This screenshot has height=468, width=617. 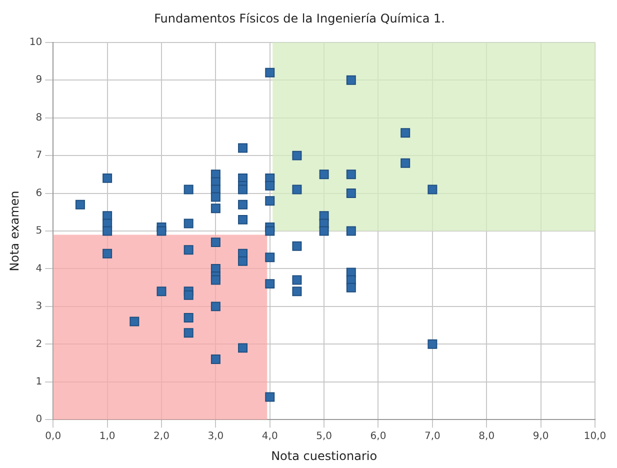 What do you see at coordinates (35, 42) in the screenshot?
I see `y-tick-label: 10` at bounding box center [35, 42].